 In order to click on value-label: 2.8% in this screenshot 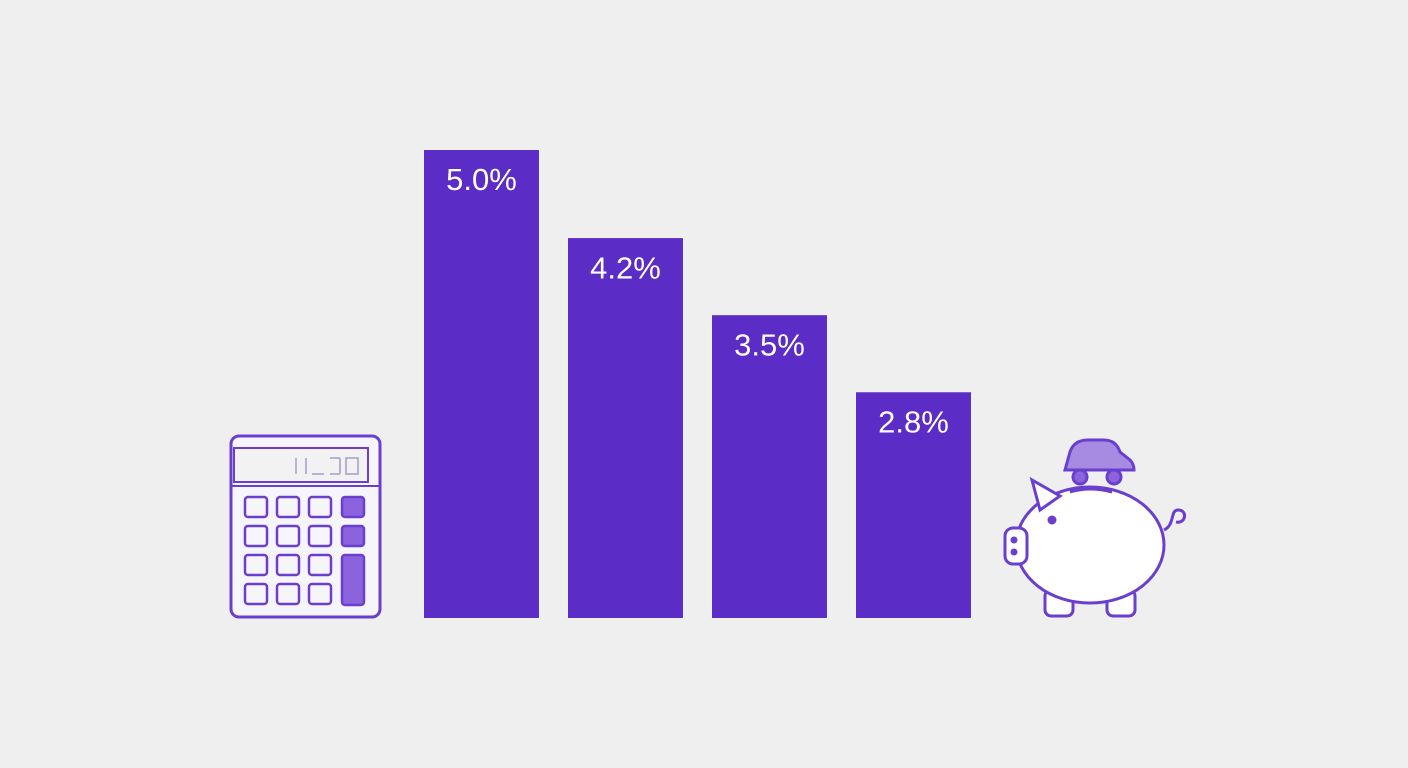, I will do `click(913, 421)`.